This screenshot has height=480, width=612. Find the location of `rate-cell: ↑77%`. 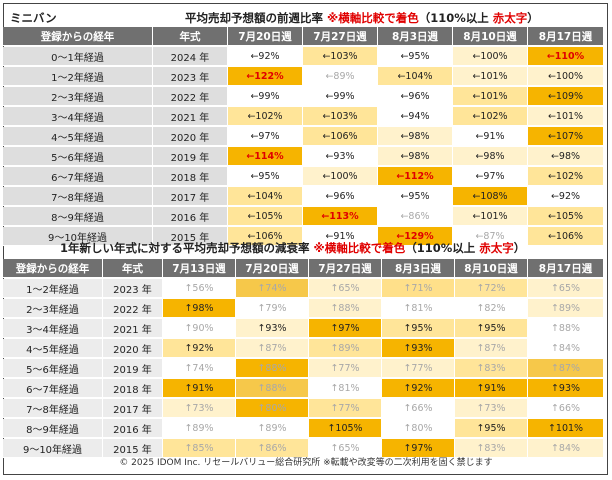

rate-cell: ↑77% is located at coordinates (345, 408).